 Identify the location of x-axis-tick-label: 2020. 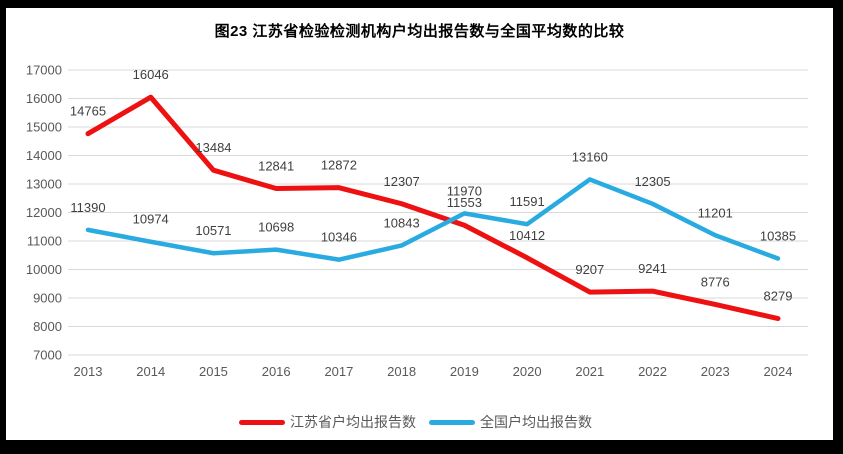
(527, 371).